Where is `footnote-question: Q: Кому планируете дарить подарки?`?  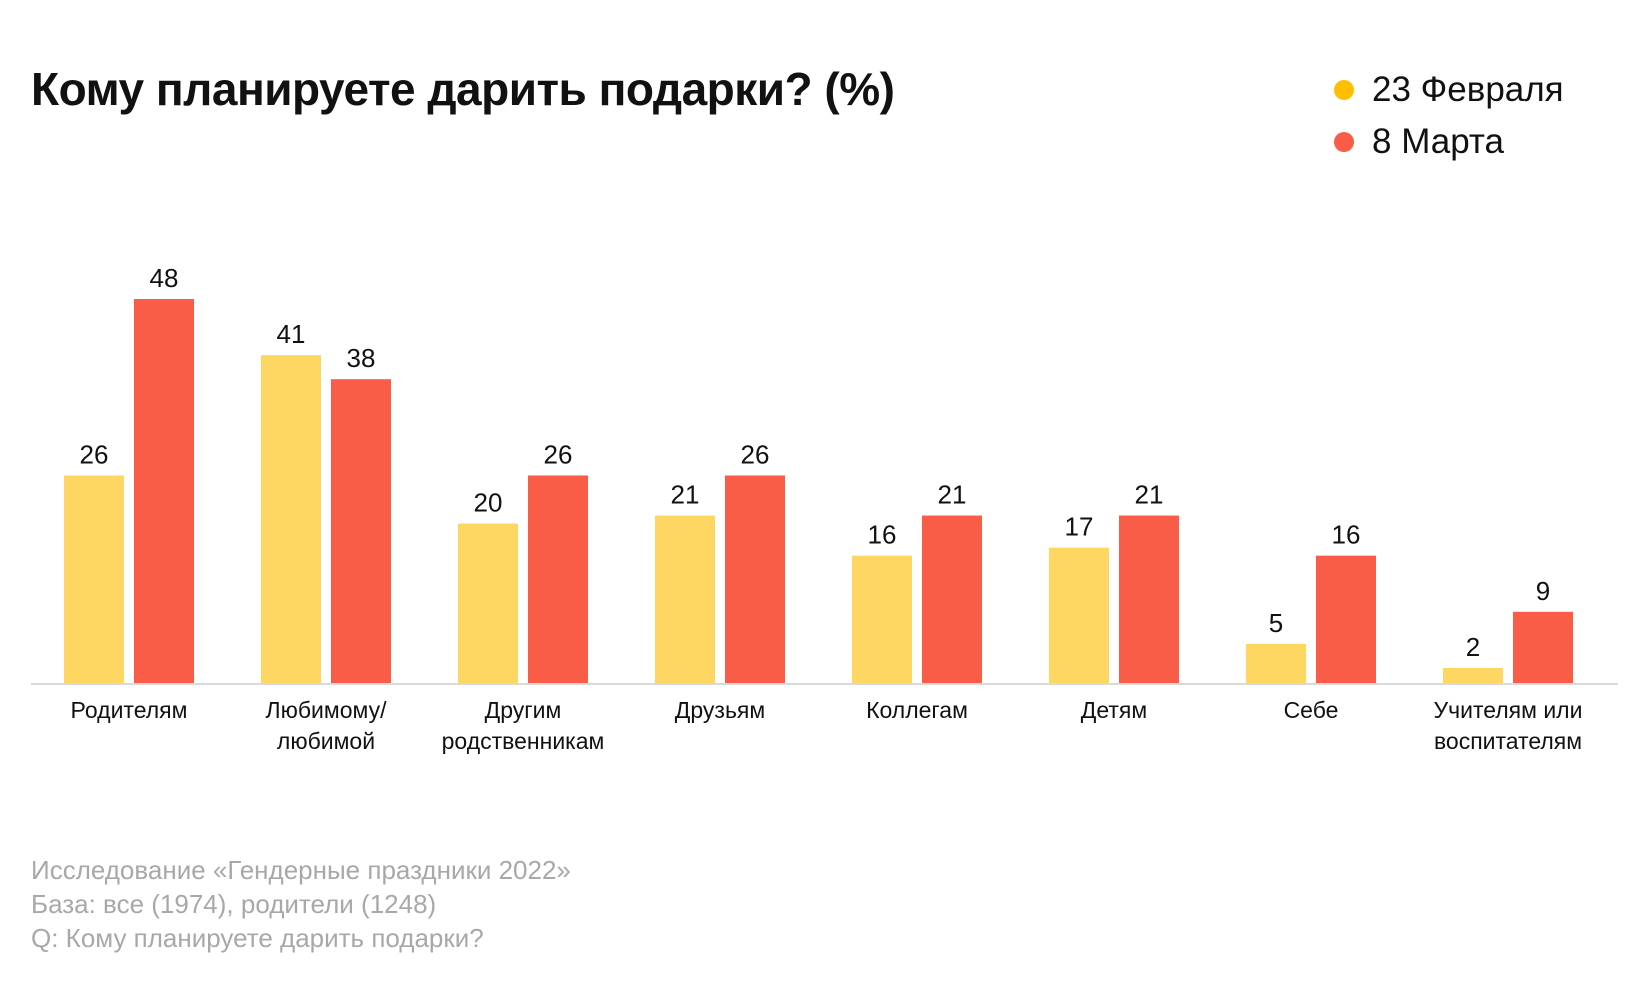
footnote-question: Q: Кому планируете дарить подарки? is located at coordinates (257, 938).